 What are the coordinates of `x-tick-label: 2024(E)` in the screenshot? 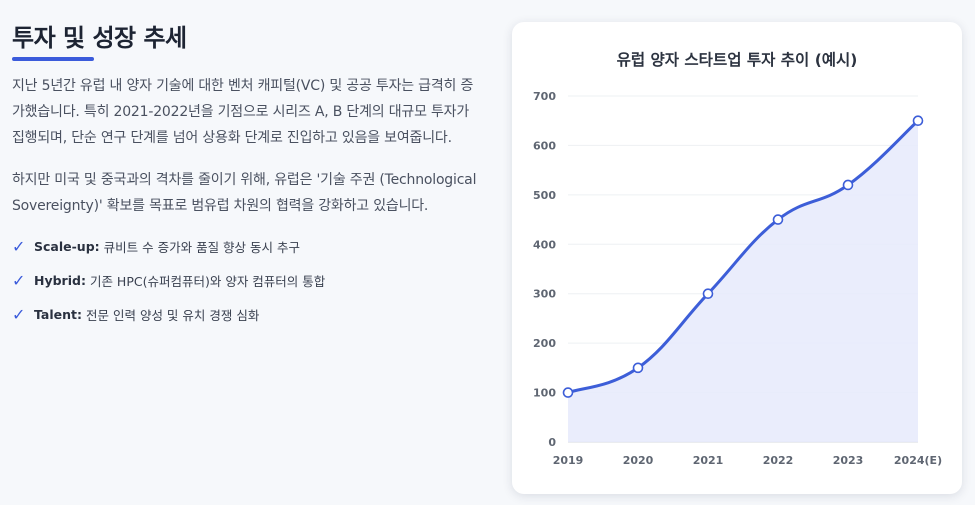 It's located at (918, 460).